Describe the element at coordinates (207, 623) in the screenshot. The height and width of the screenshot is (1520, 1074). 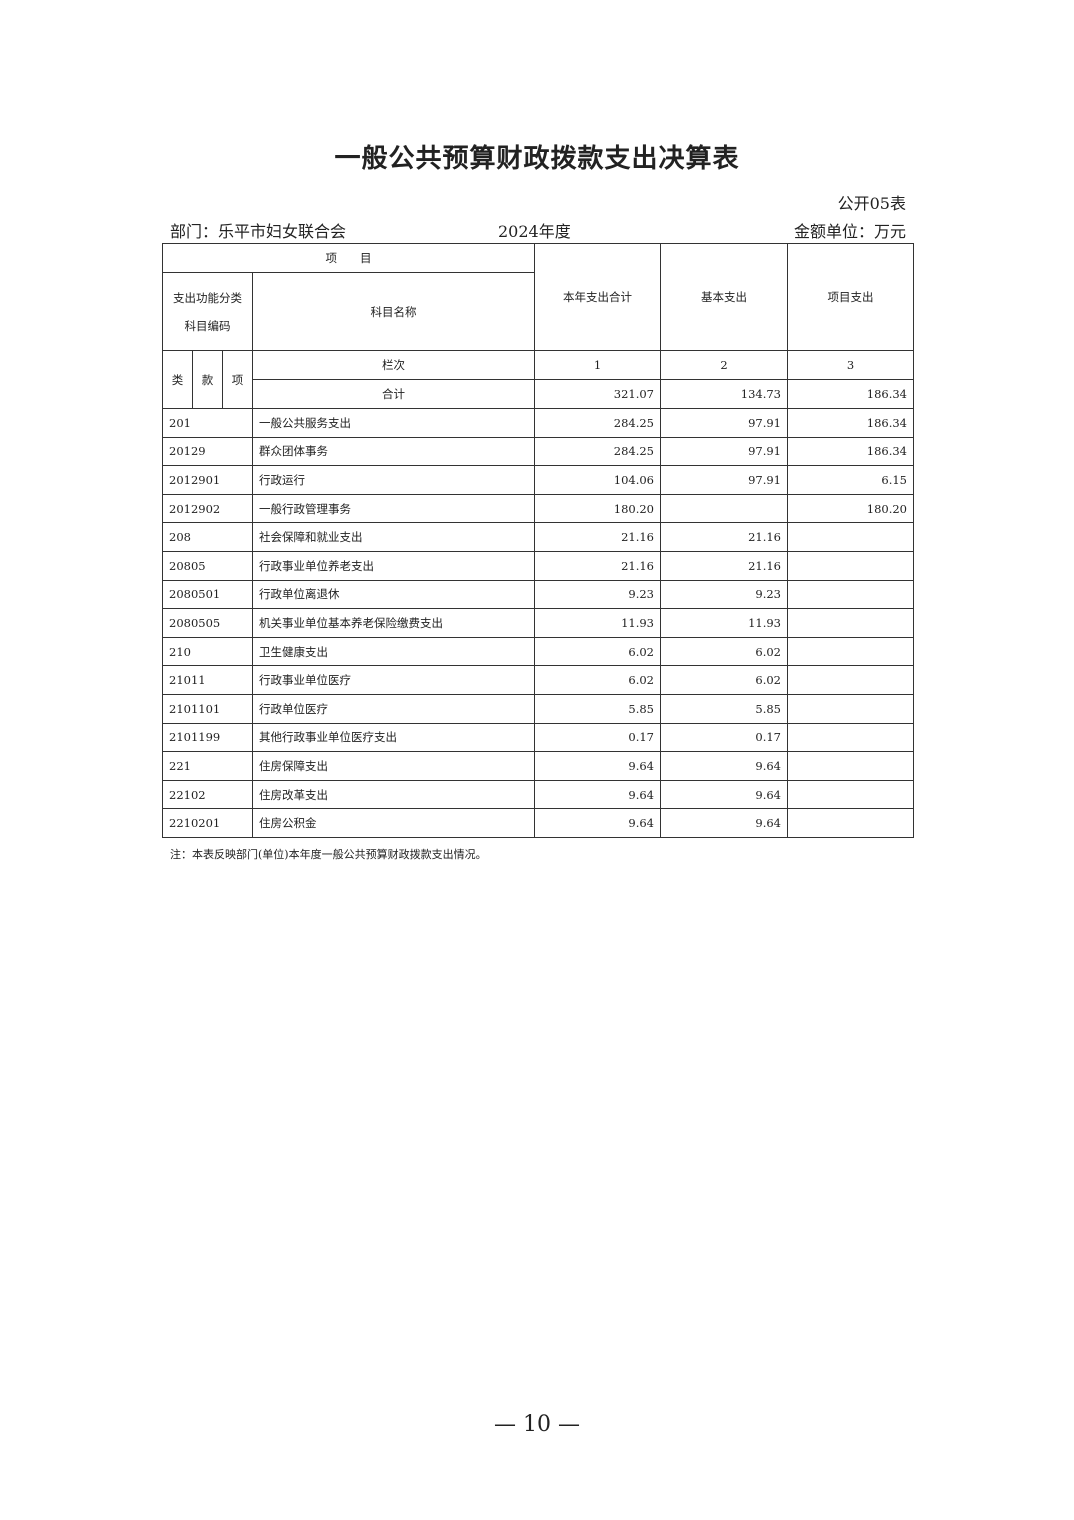
I see `row-code: 2080505` at that location.